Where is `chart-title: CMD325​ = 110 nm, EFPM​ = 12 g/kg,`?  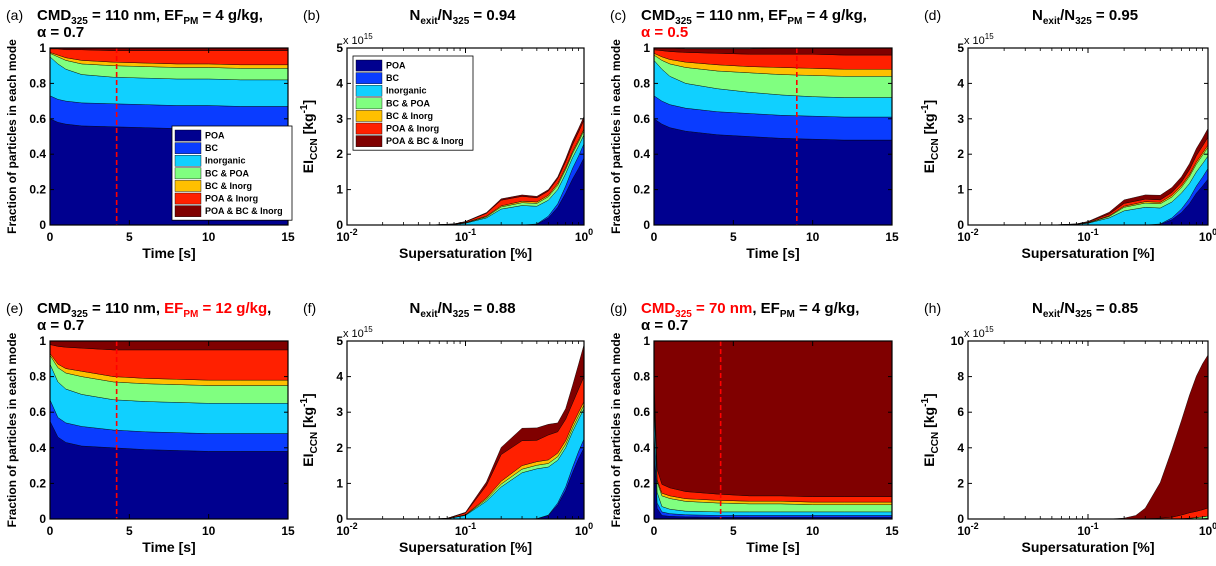
chart-title: CMD325​ = 110 nm, EFPM​ = 12 g/kg, is located at coordinates (154, 310).